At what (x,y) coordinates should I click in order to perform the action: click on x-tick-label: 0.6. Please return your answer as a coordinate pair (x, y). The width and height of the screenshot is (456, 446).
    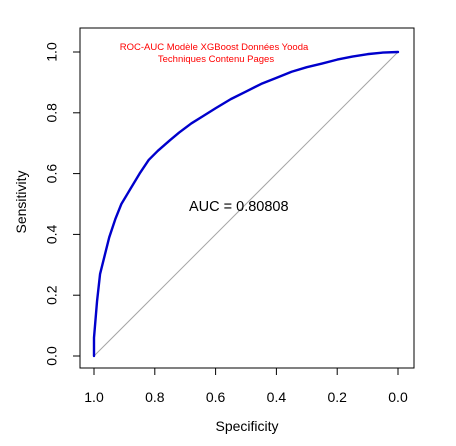
    Looking at the image, I should click on (216, 397).